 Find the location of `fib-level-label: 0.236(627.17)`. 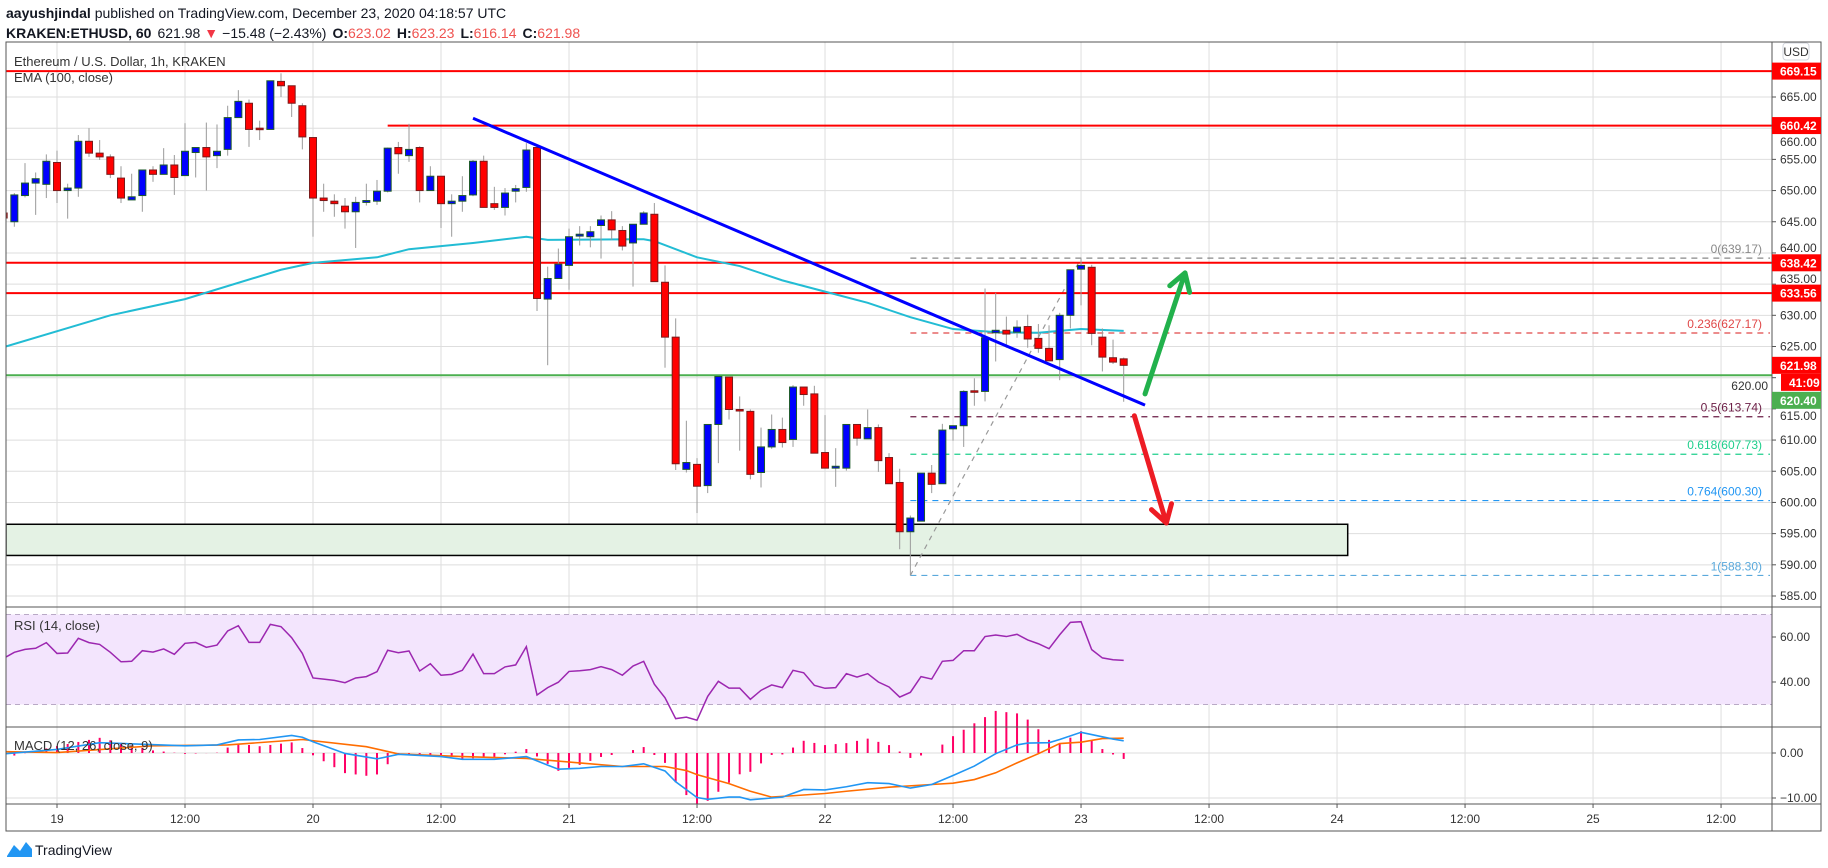

fib-level-label: 0.236(627.17) is located at coordinates (1724, 324).